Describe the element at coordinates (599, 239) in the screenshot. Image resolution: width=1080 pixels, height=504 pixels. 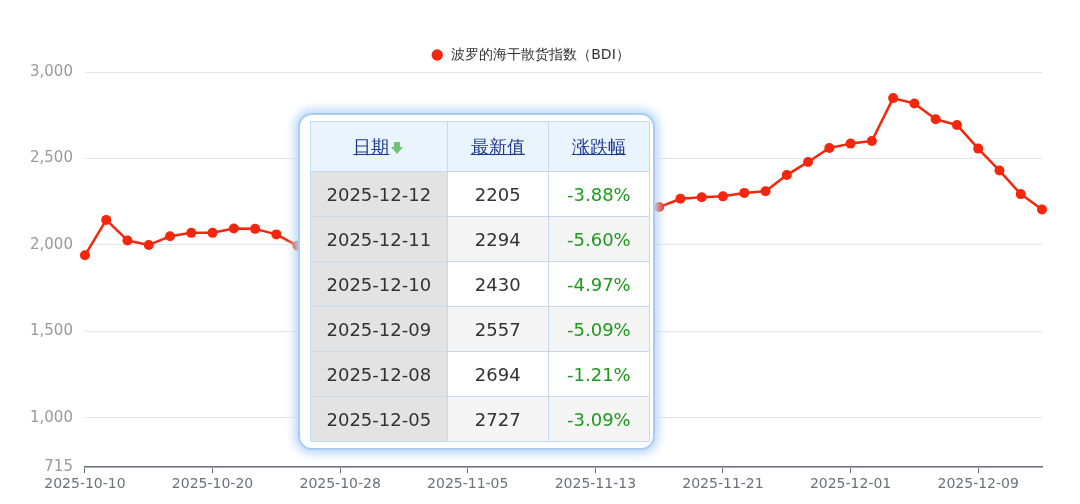
I see `annotation: -5.60%` at that location.